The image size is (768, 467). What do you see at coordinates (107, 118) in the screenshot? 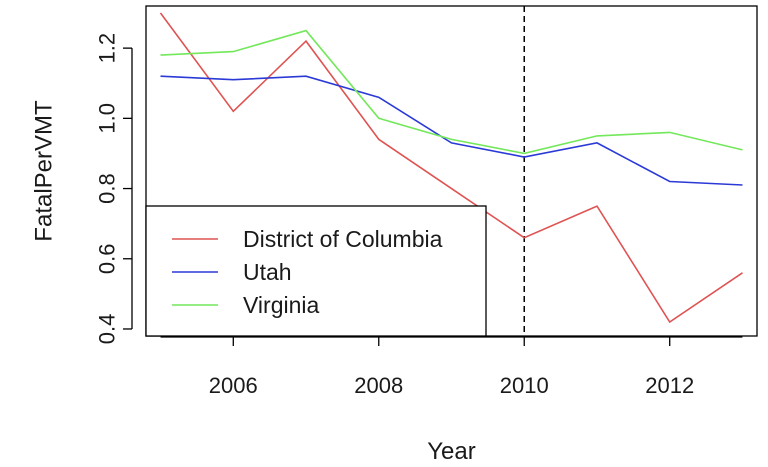
I see `y-tick-label: 1.0` at bounding box center [107, 118].